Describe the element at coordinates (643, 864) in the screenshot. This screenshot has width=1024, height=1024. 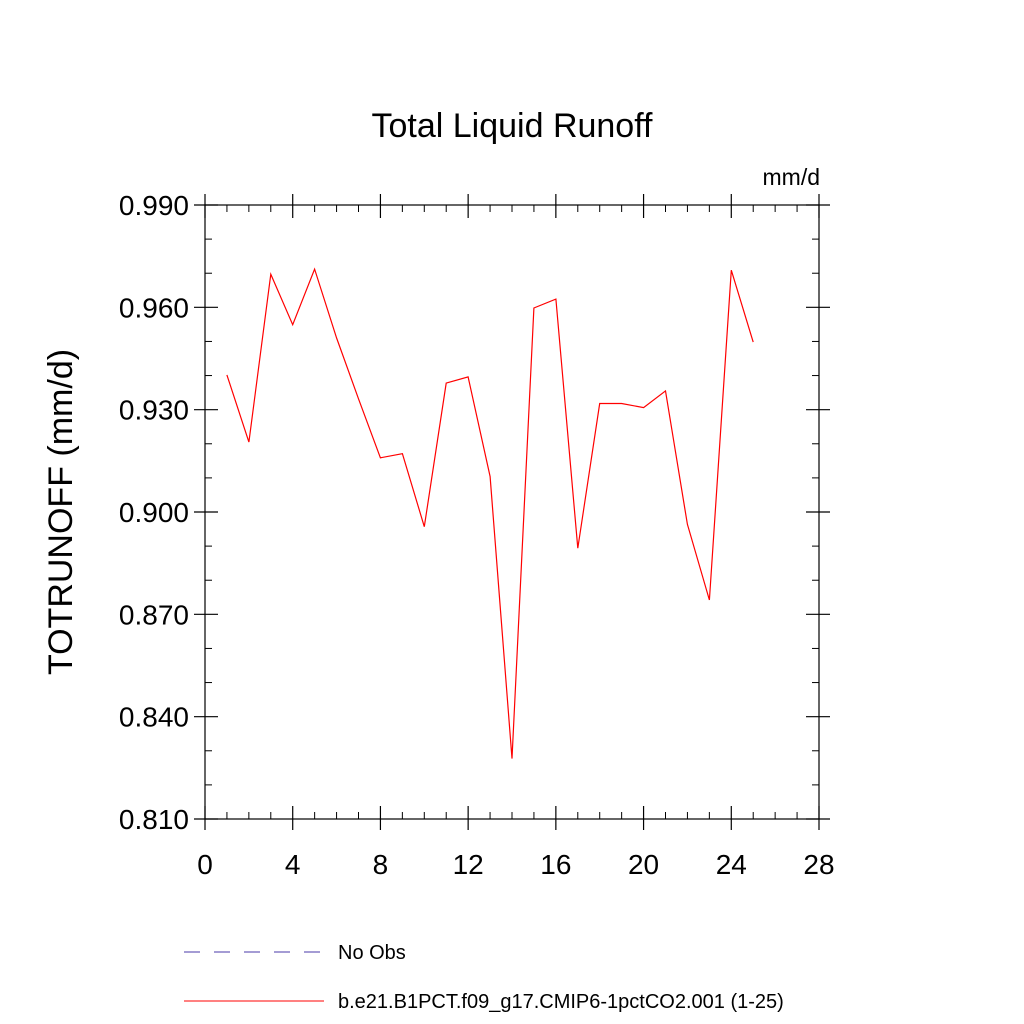
I see `x-tick-label: 20` at that location.